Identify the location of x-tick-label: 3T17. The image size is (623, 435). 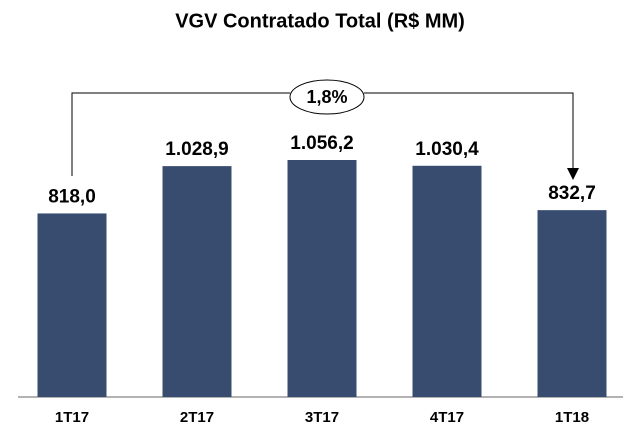
(322, 417).